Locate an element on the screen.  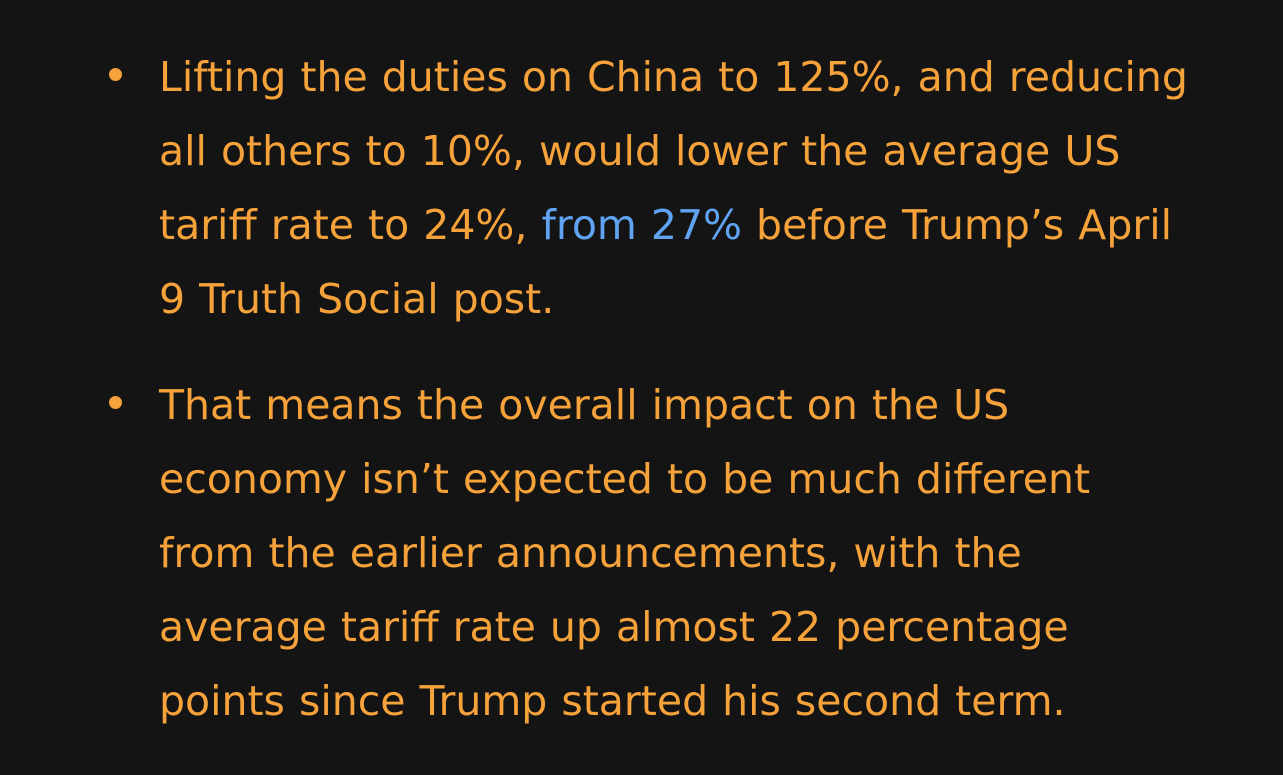
text-line: 9 Truth Social post. is located at coordinates (357, 299).